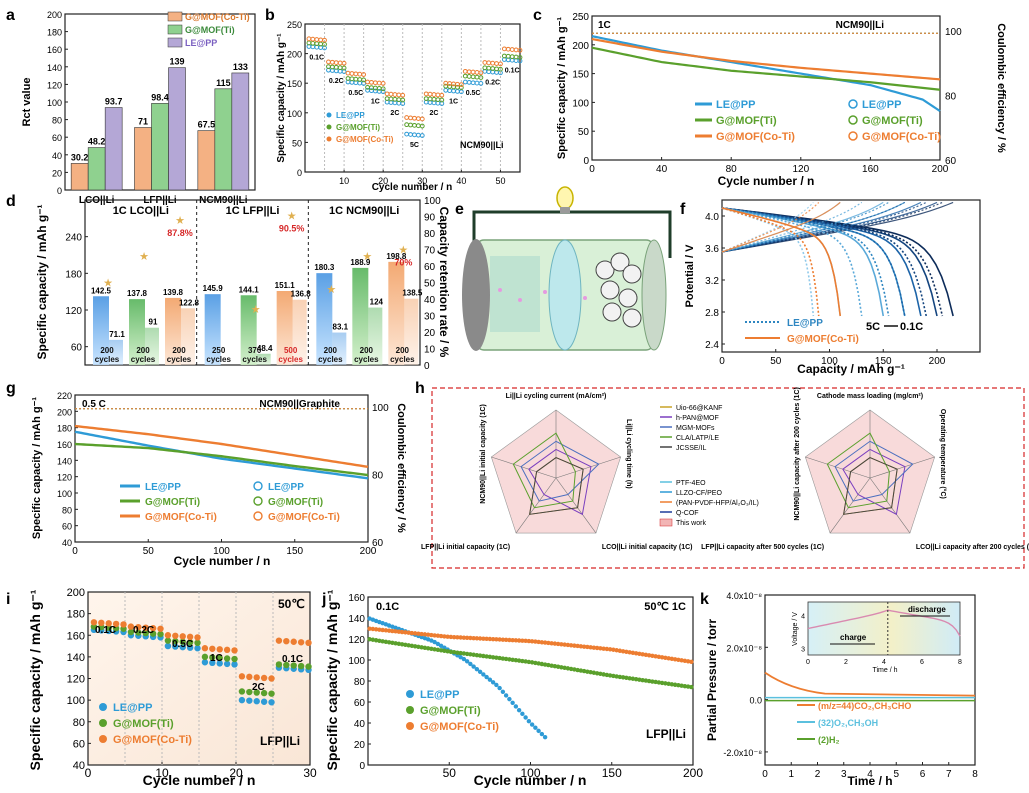  What do you see at coordinates (844, 774) in the screenshot?
I see `k-xtick-label: 3` at bounding box center [844, 774].